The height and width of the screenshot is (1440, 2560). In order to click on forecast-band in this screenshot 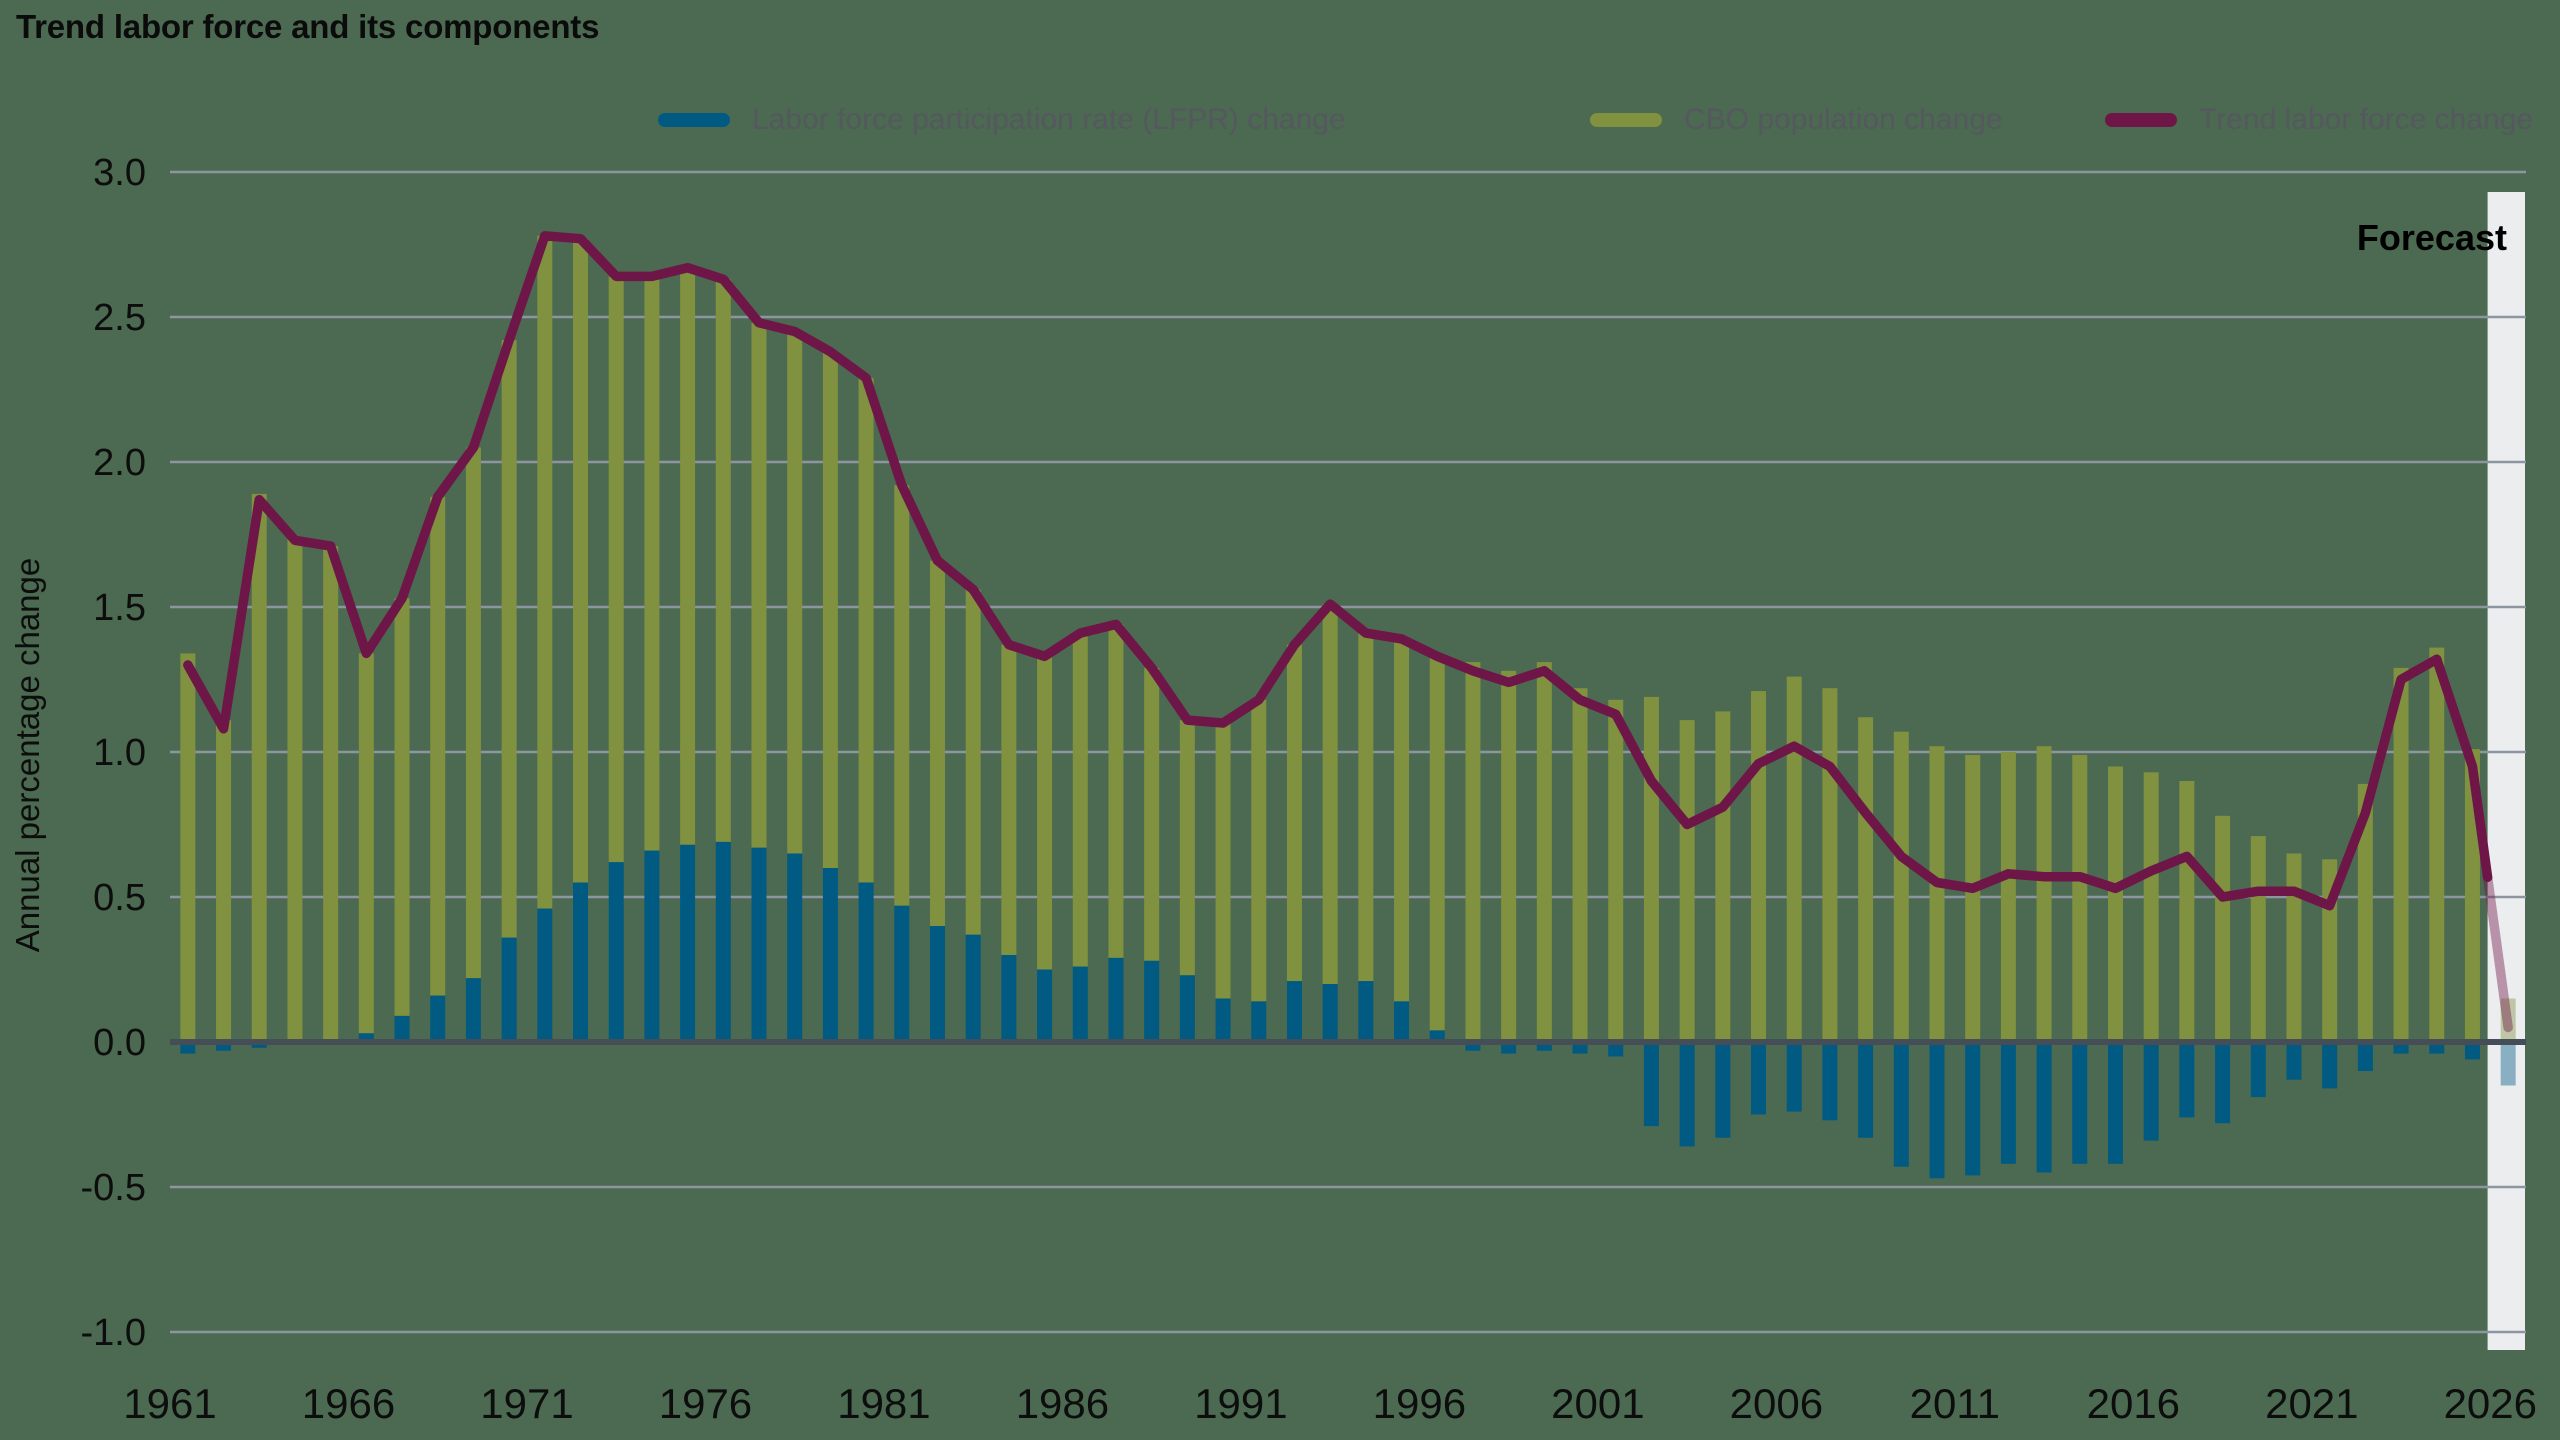, I will do `click(2506, 771)`.